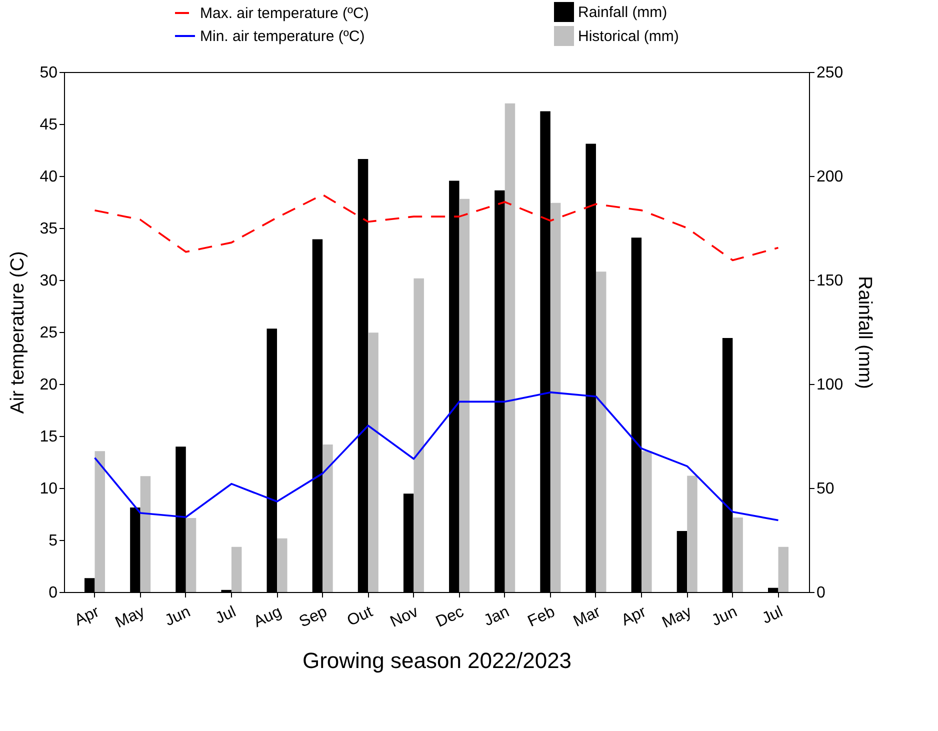 This screenshot has height=731, width=938. What do you see at coordinates (49, 125) in the screenshot?
I see `y-tick-label: 45` at bounding box center [49, 125].